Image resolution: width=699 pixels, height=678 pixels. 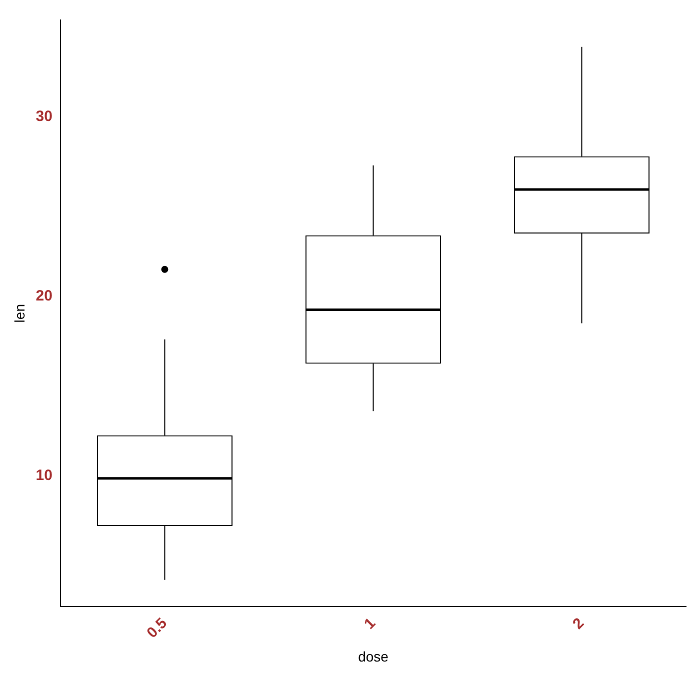 I want to click on x-tick-label: 2, so click(x=579, y=623).